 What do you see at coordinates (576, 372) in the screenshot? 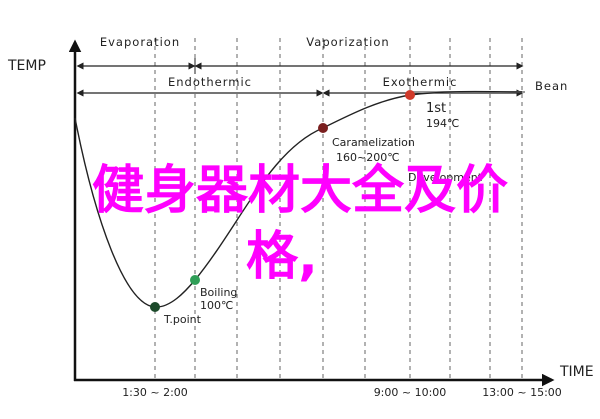
I see `x-axis-label: TIME` at bounding box center [576, 372].